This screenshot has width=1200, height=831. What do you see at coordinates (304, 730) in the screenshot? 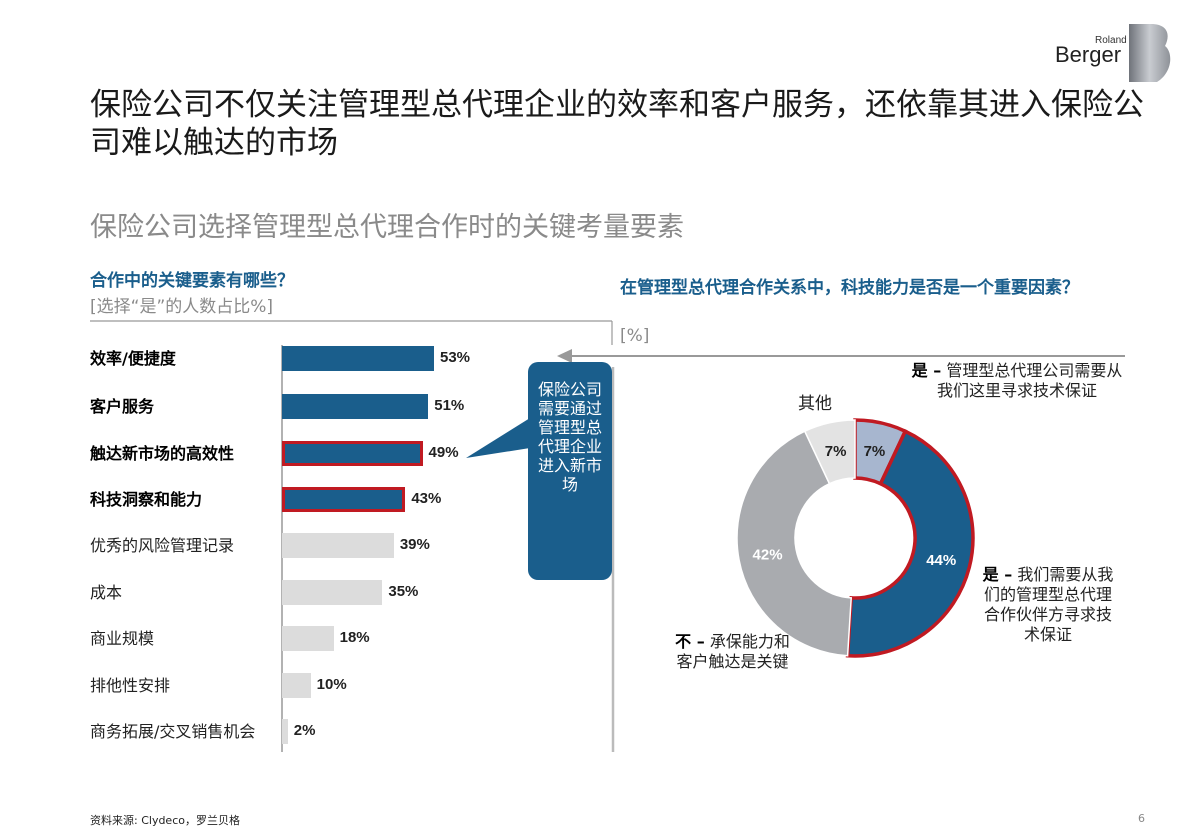
I see `bar-value-label: 2%` at bounding box center [304, 730].